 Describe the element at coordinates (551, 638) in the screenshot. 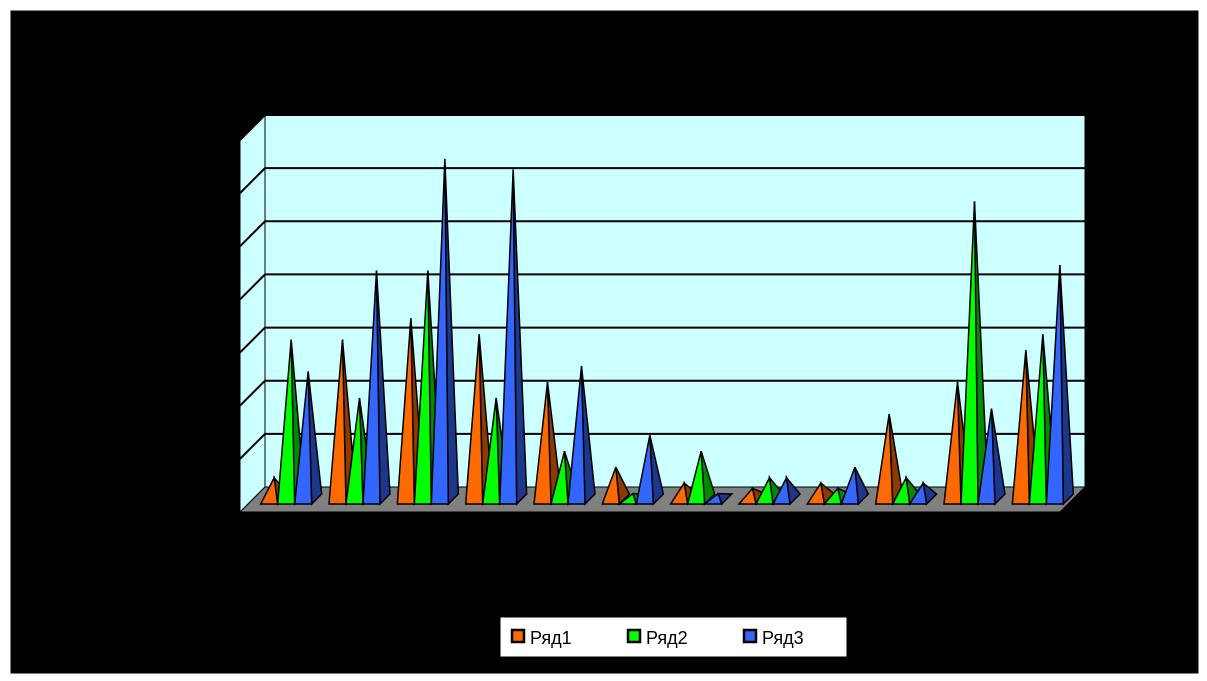

I see `legend-label: Ряд1` at that location.